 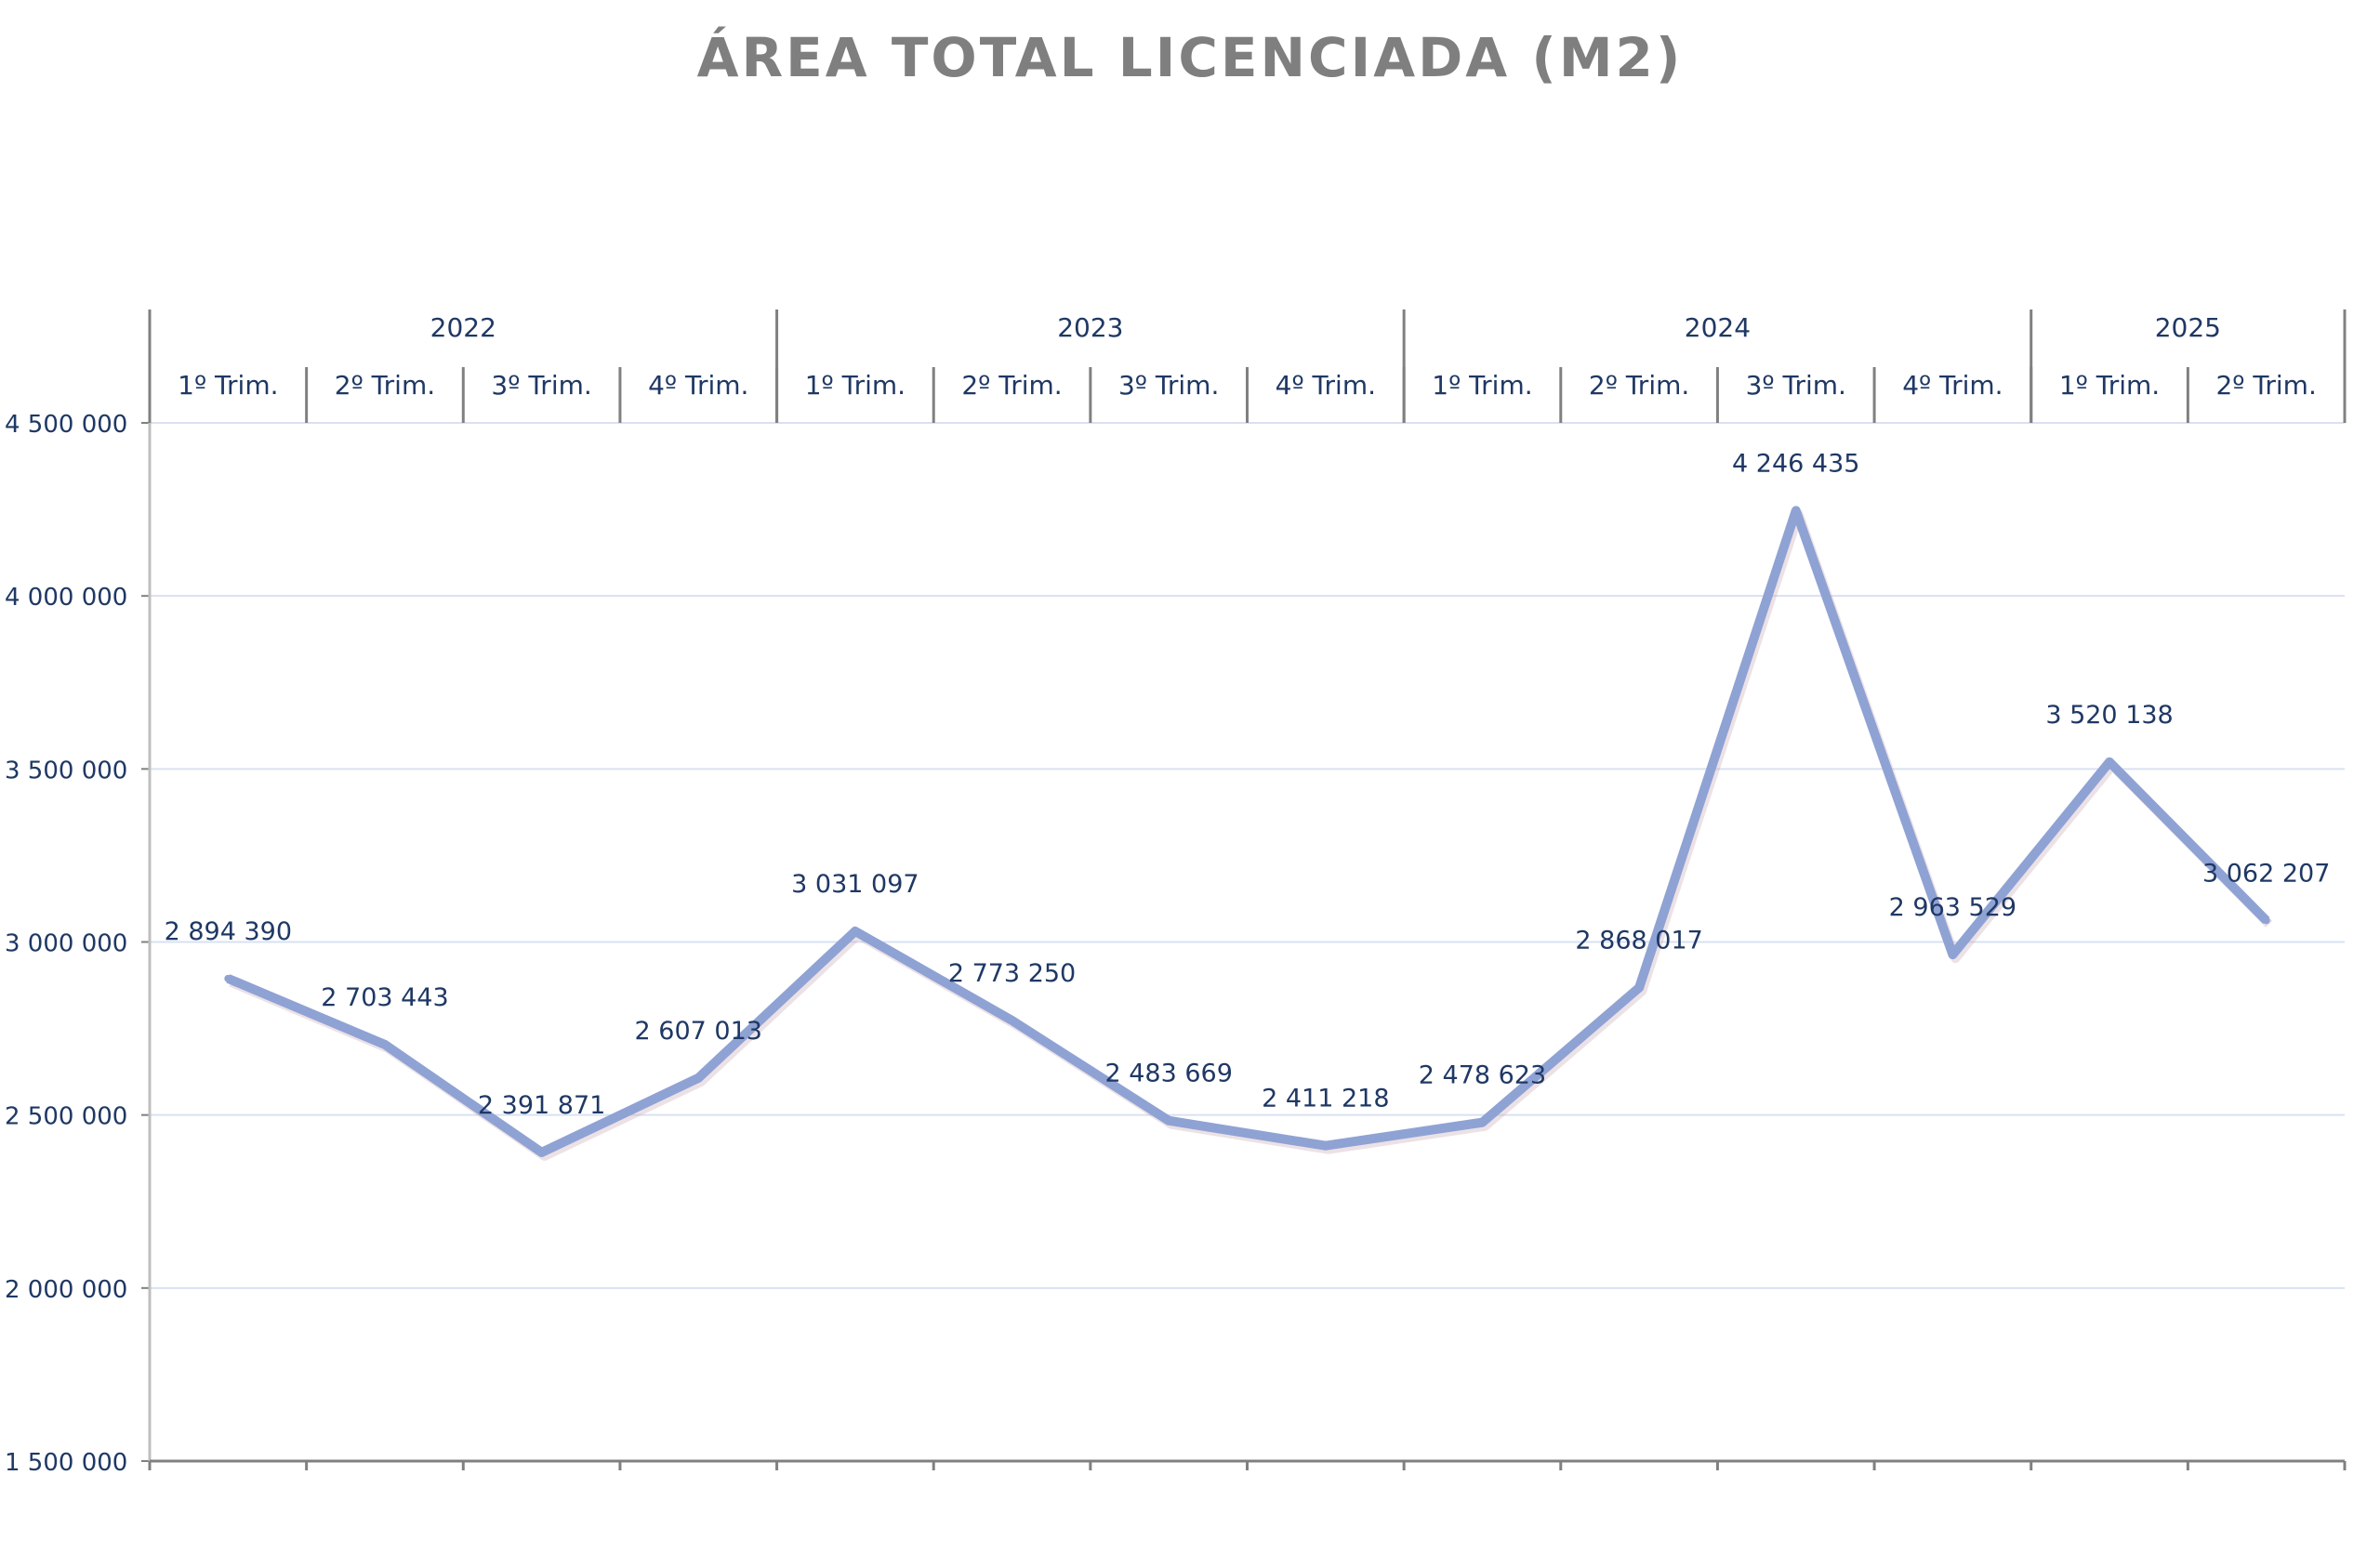 I want to click on data-label: 2 773 250, so click(x=1012, y=973).